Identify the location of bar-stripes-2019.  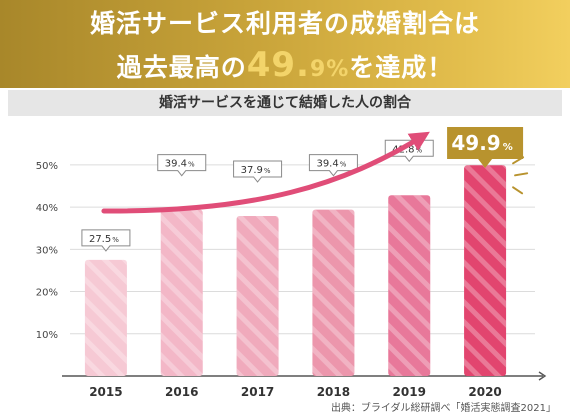
(409, 285).